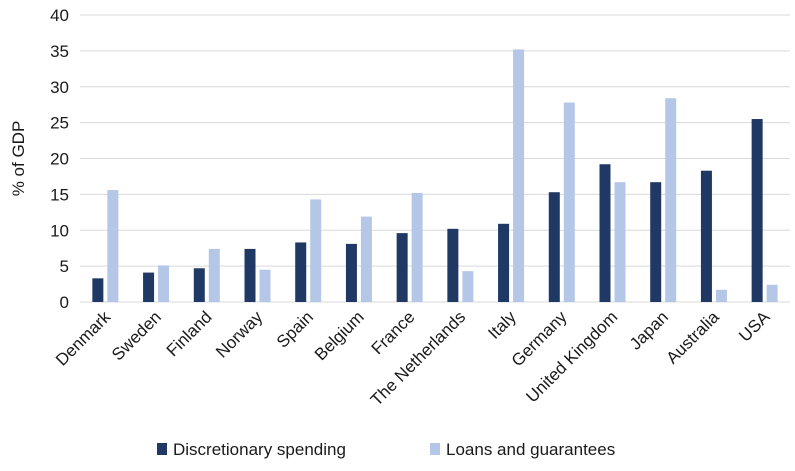  I want to click on x-tick-label: Denmark, so click(83, 338).